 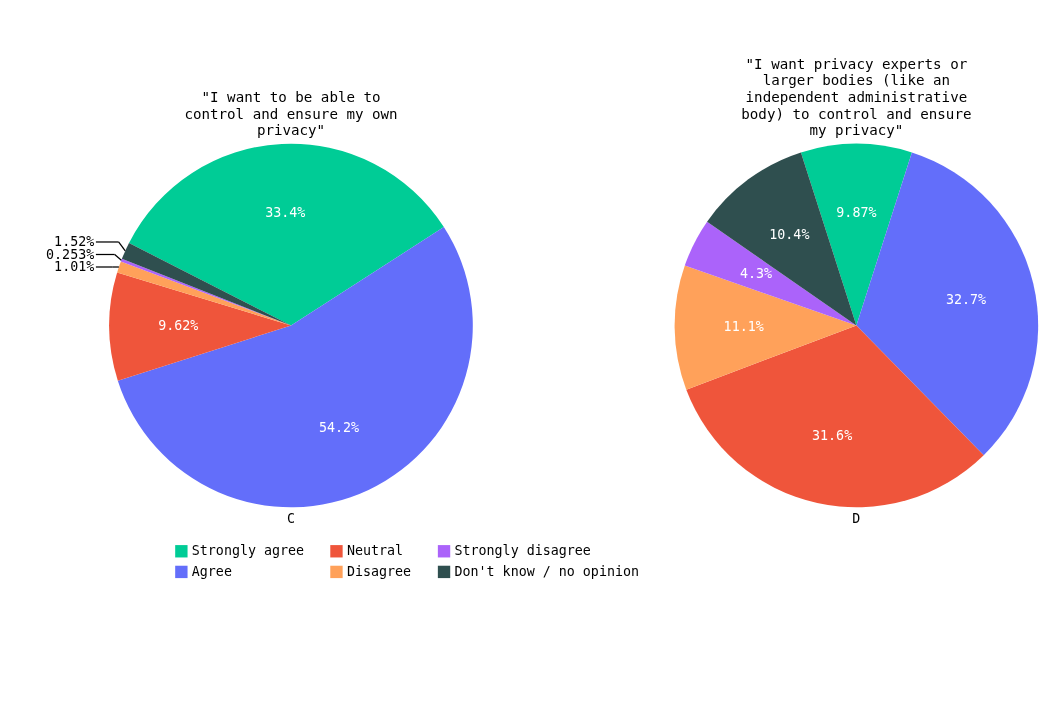 What do you see at coordinates (178, 326) in the screenshot?
I see `data-label: 9.62%` at bounding box center [178, 326].